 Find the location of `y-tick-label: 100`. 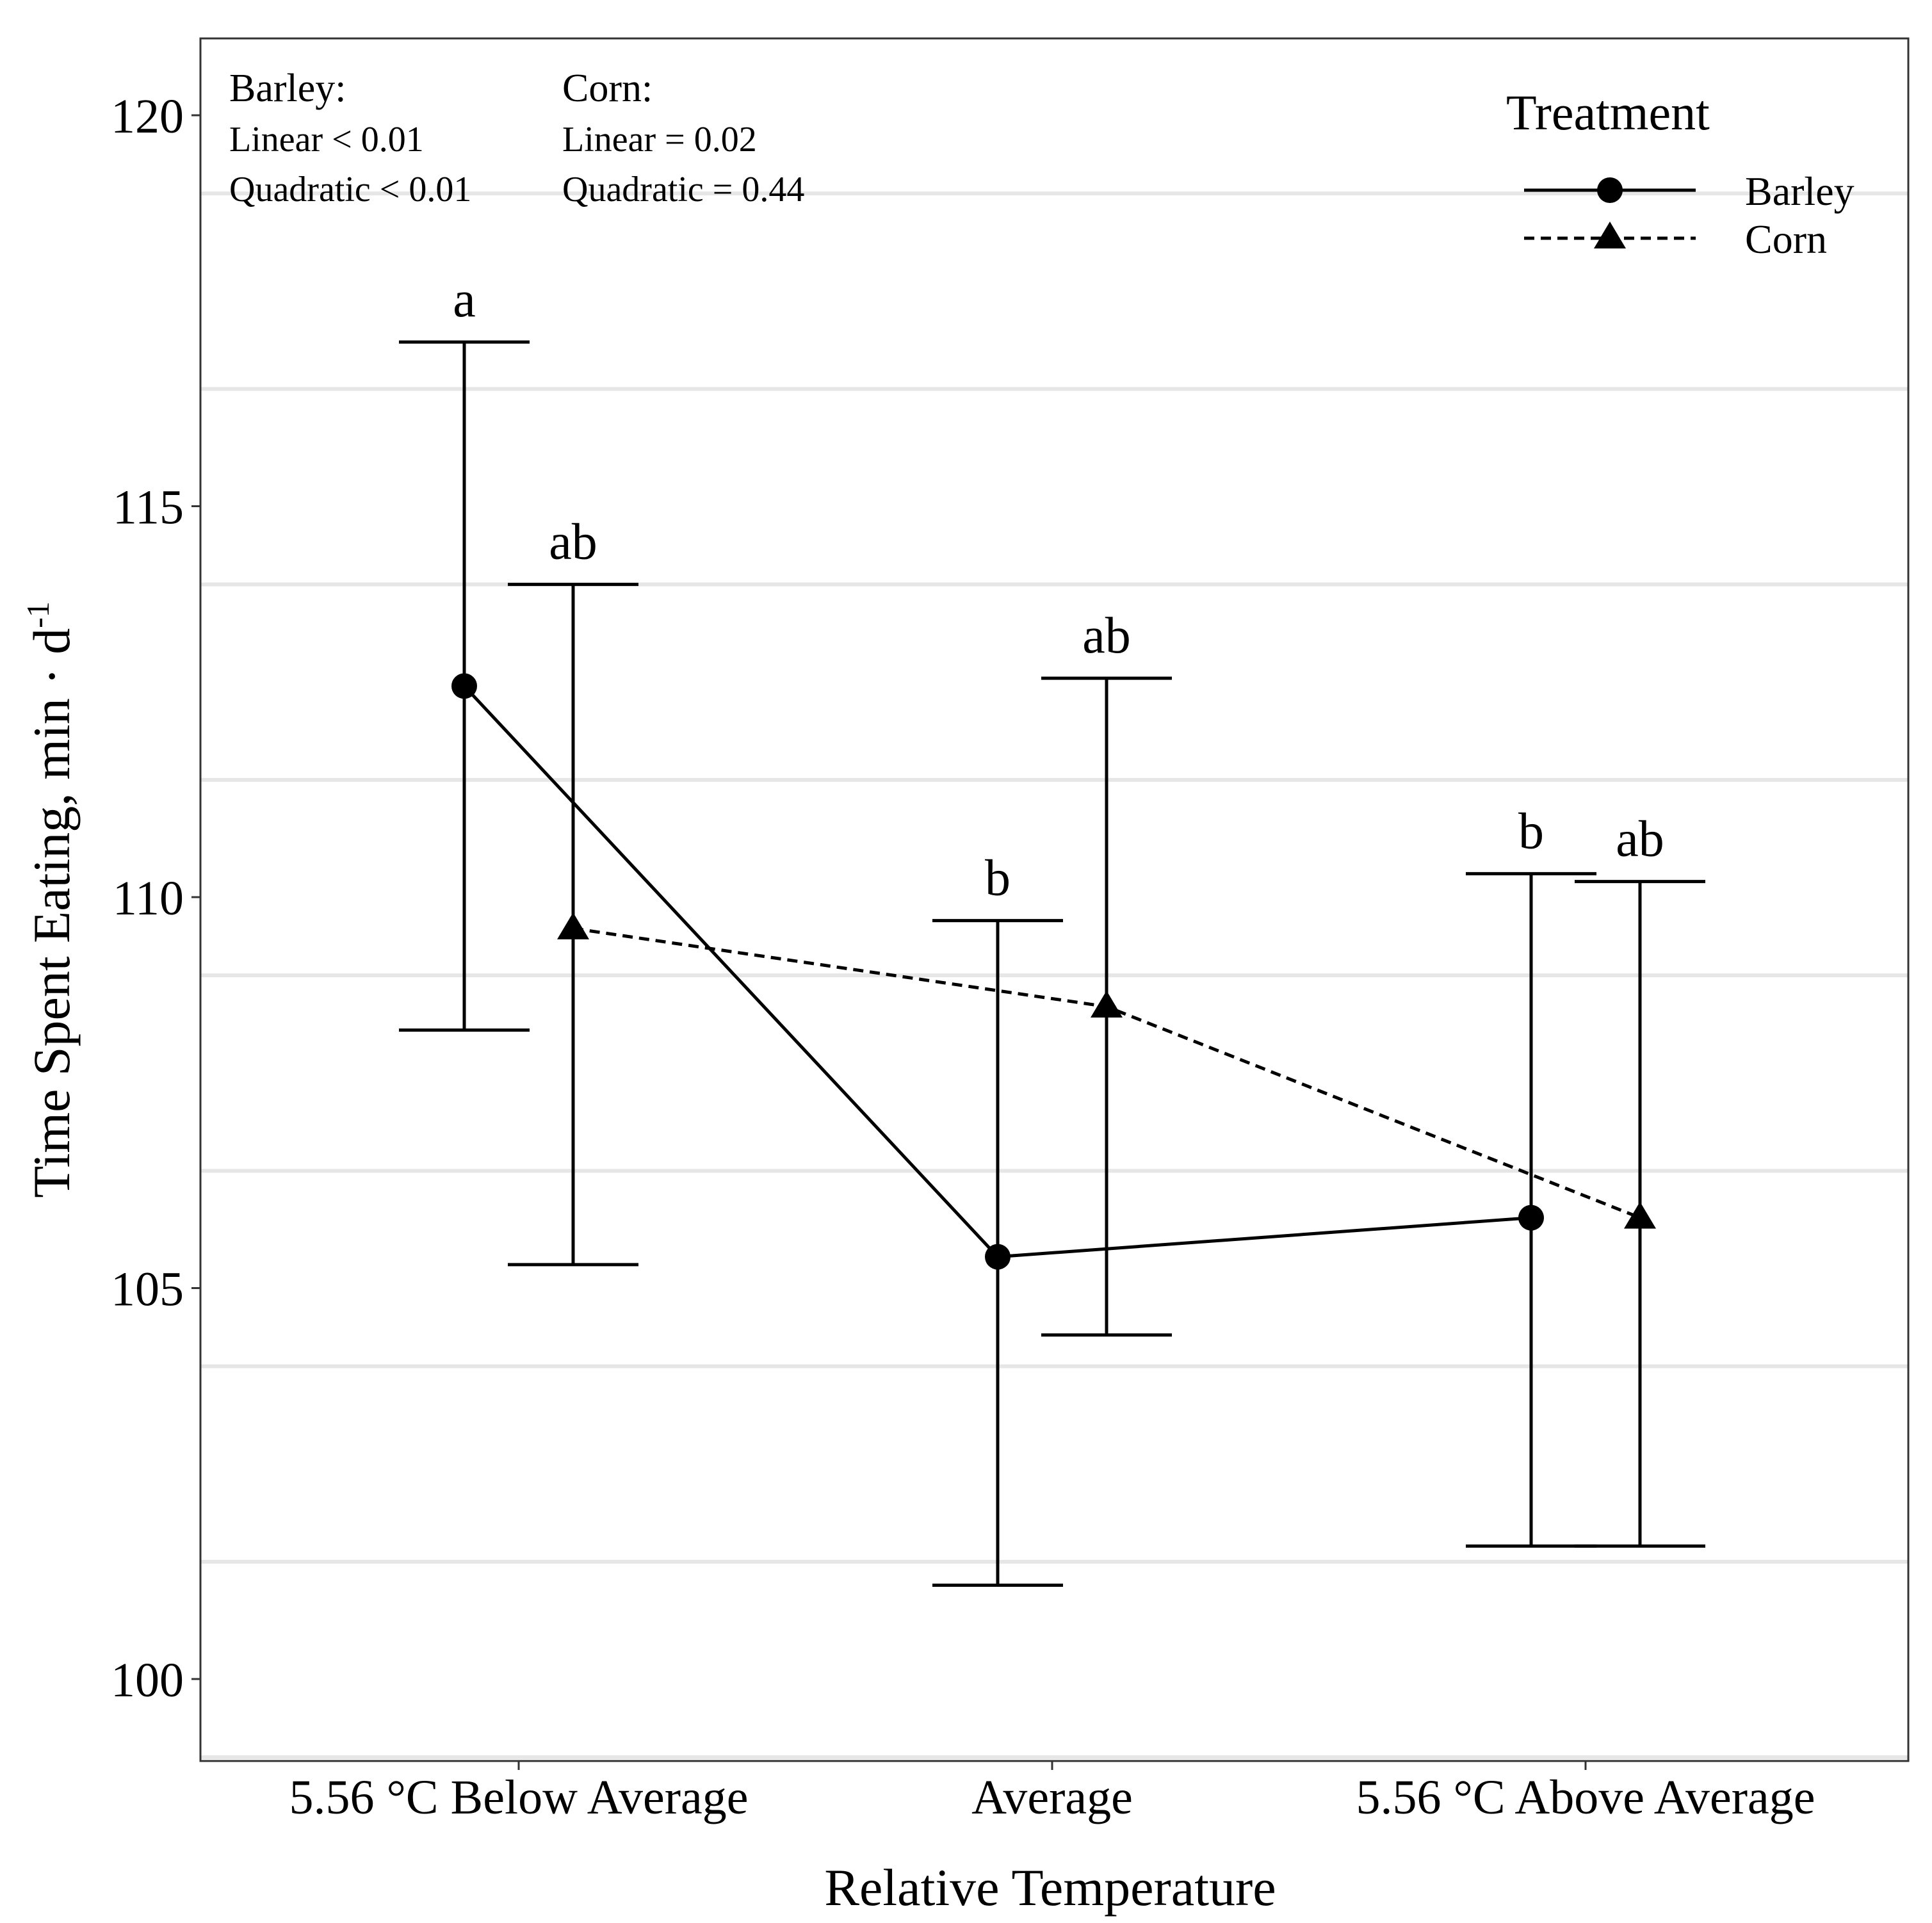

y-tick-label: 100 is located at coordinates (148, 1680).